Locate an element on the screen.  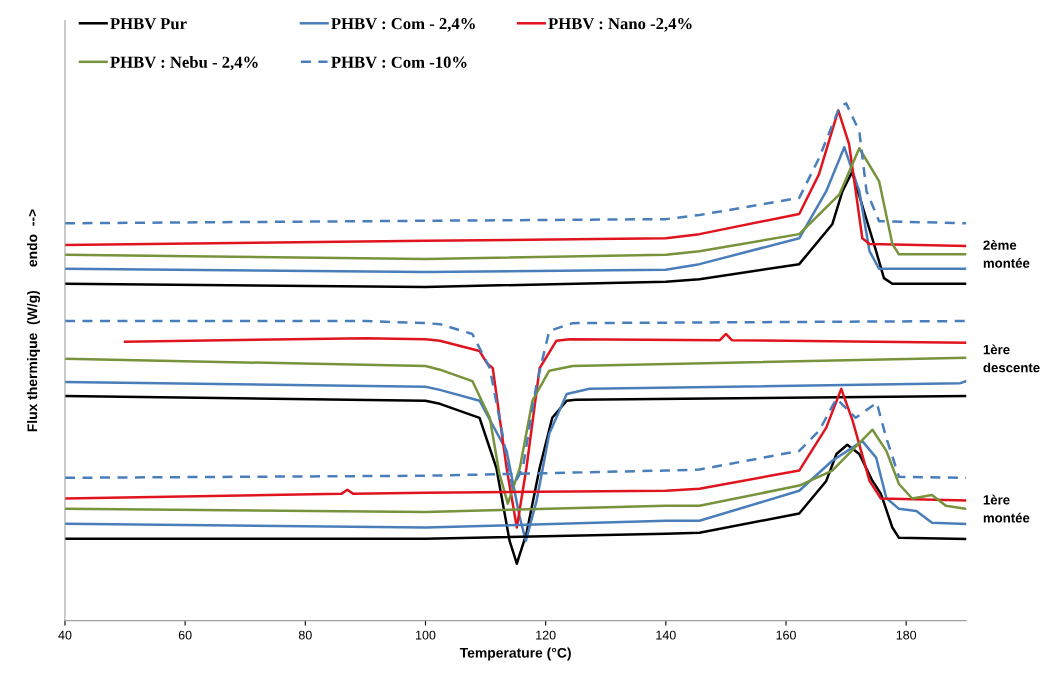
y-axis-title: Flux thermique (W/g) endo --> is located at coordinates (34, 320).